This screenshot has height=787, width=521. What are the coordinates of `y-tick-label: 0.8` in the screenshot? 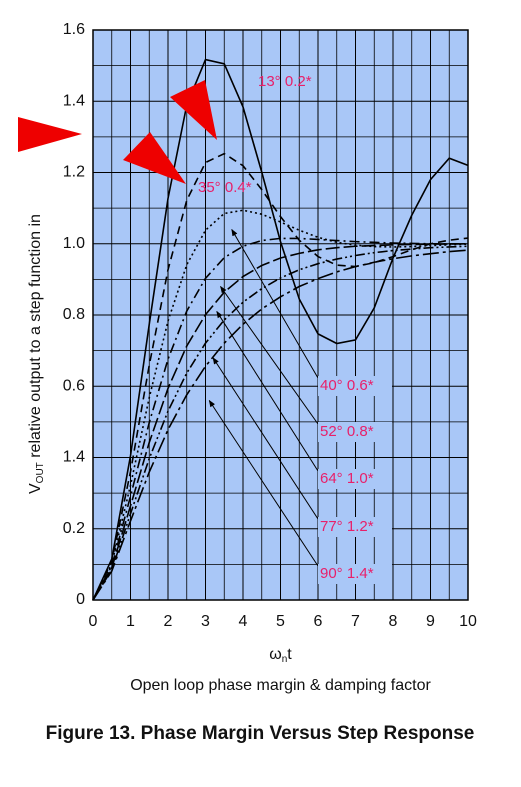 It's located at (74, 314).